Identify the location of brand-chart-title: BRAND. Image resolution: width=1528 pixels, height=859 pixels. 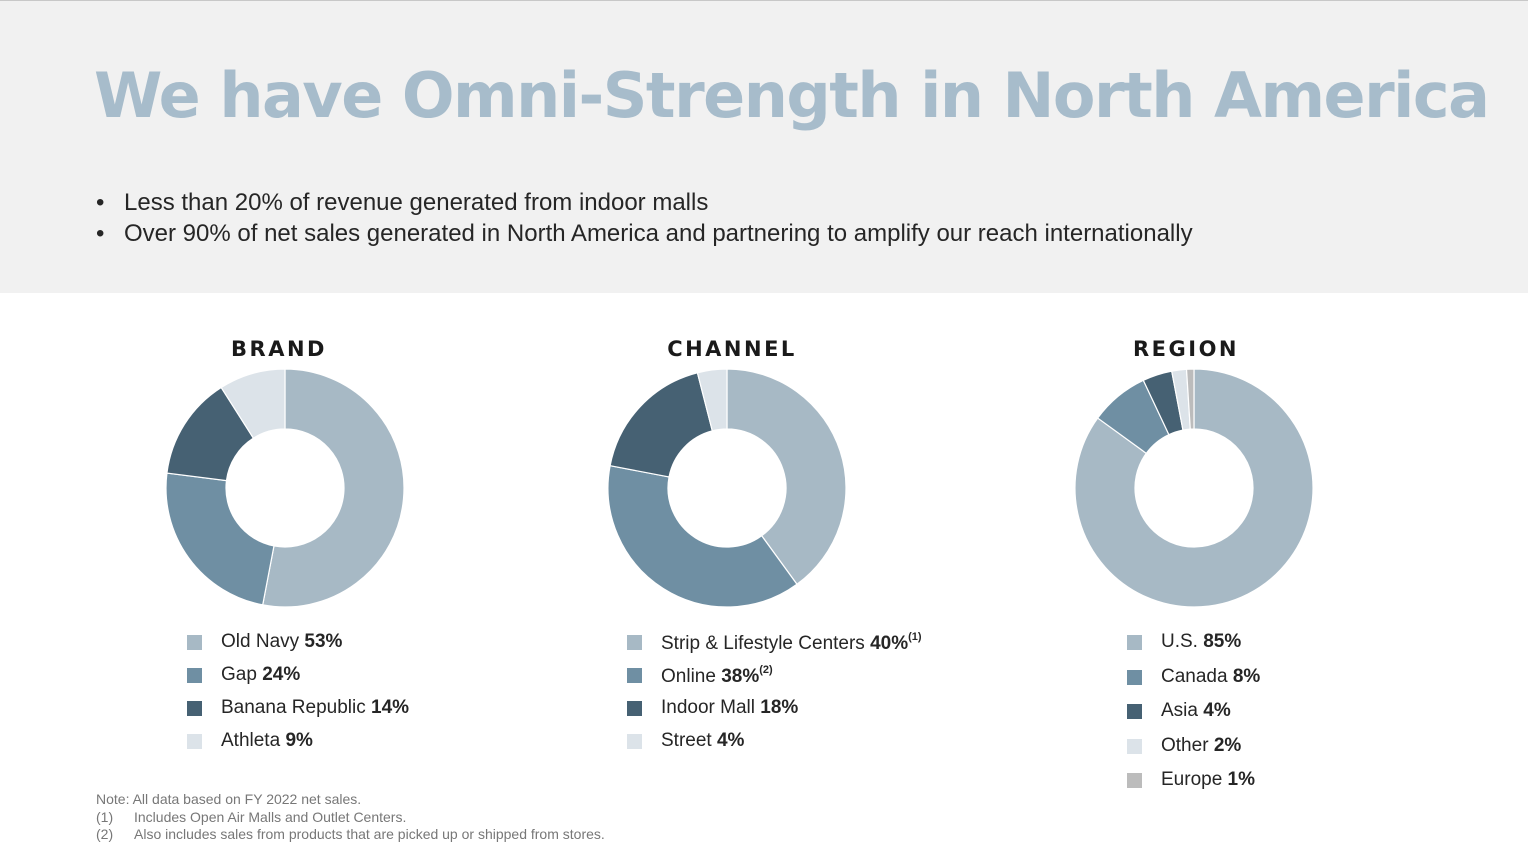
(279, 349).